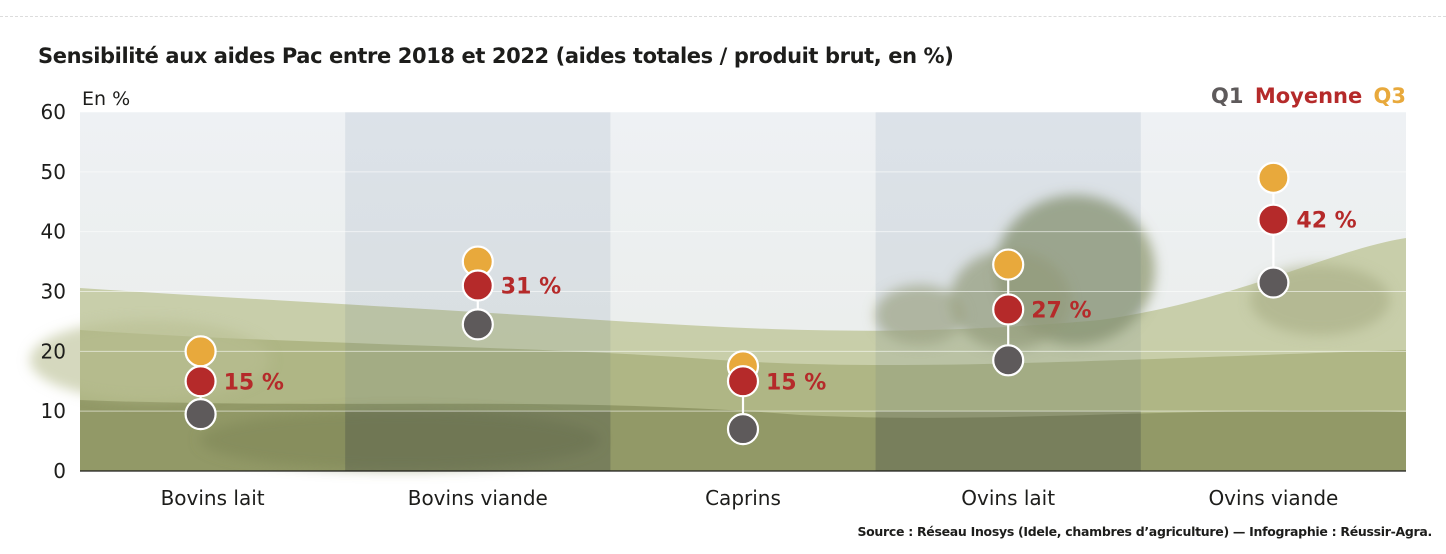  Describe the element at coordinates (1008, 498) in the screenshot. I see `x-tick-label: Ovins lait` at that location.